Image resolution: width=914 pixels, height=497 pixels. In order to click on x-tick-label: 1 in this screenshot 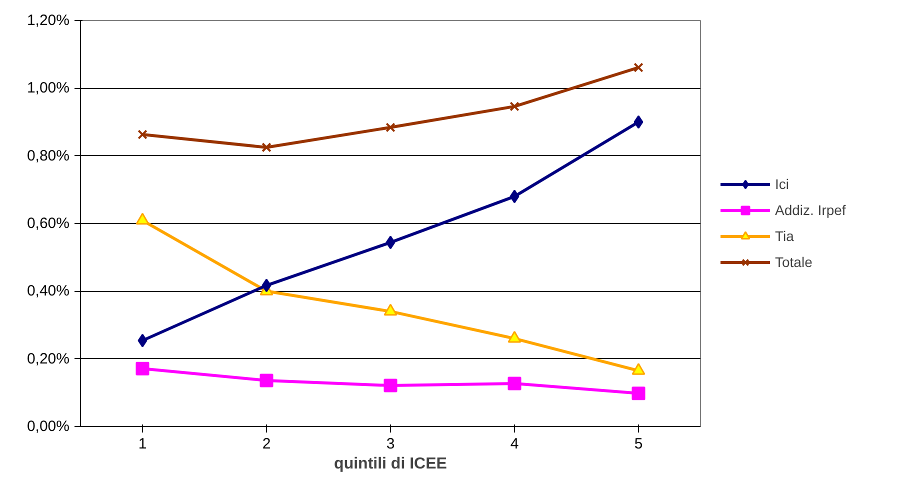, I will do `click(142, 444)`.